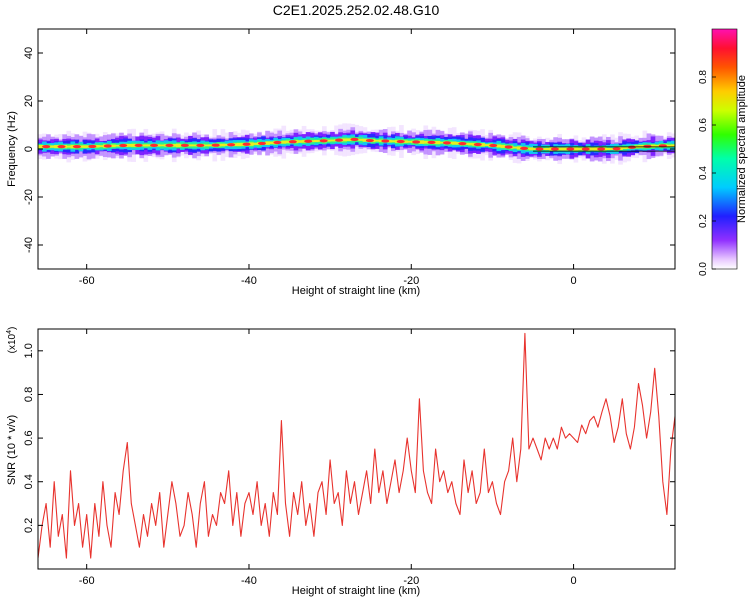  I want to click on spectrogram-x-tick-label: -60, so click(87, 281).